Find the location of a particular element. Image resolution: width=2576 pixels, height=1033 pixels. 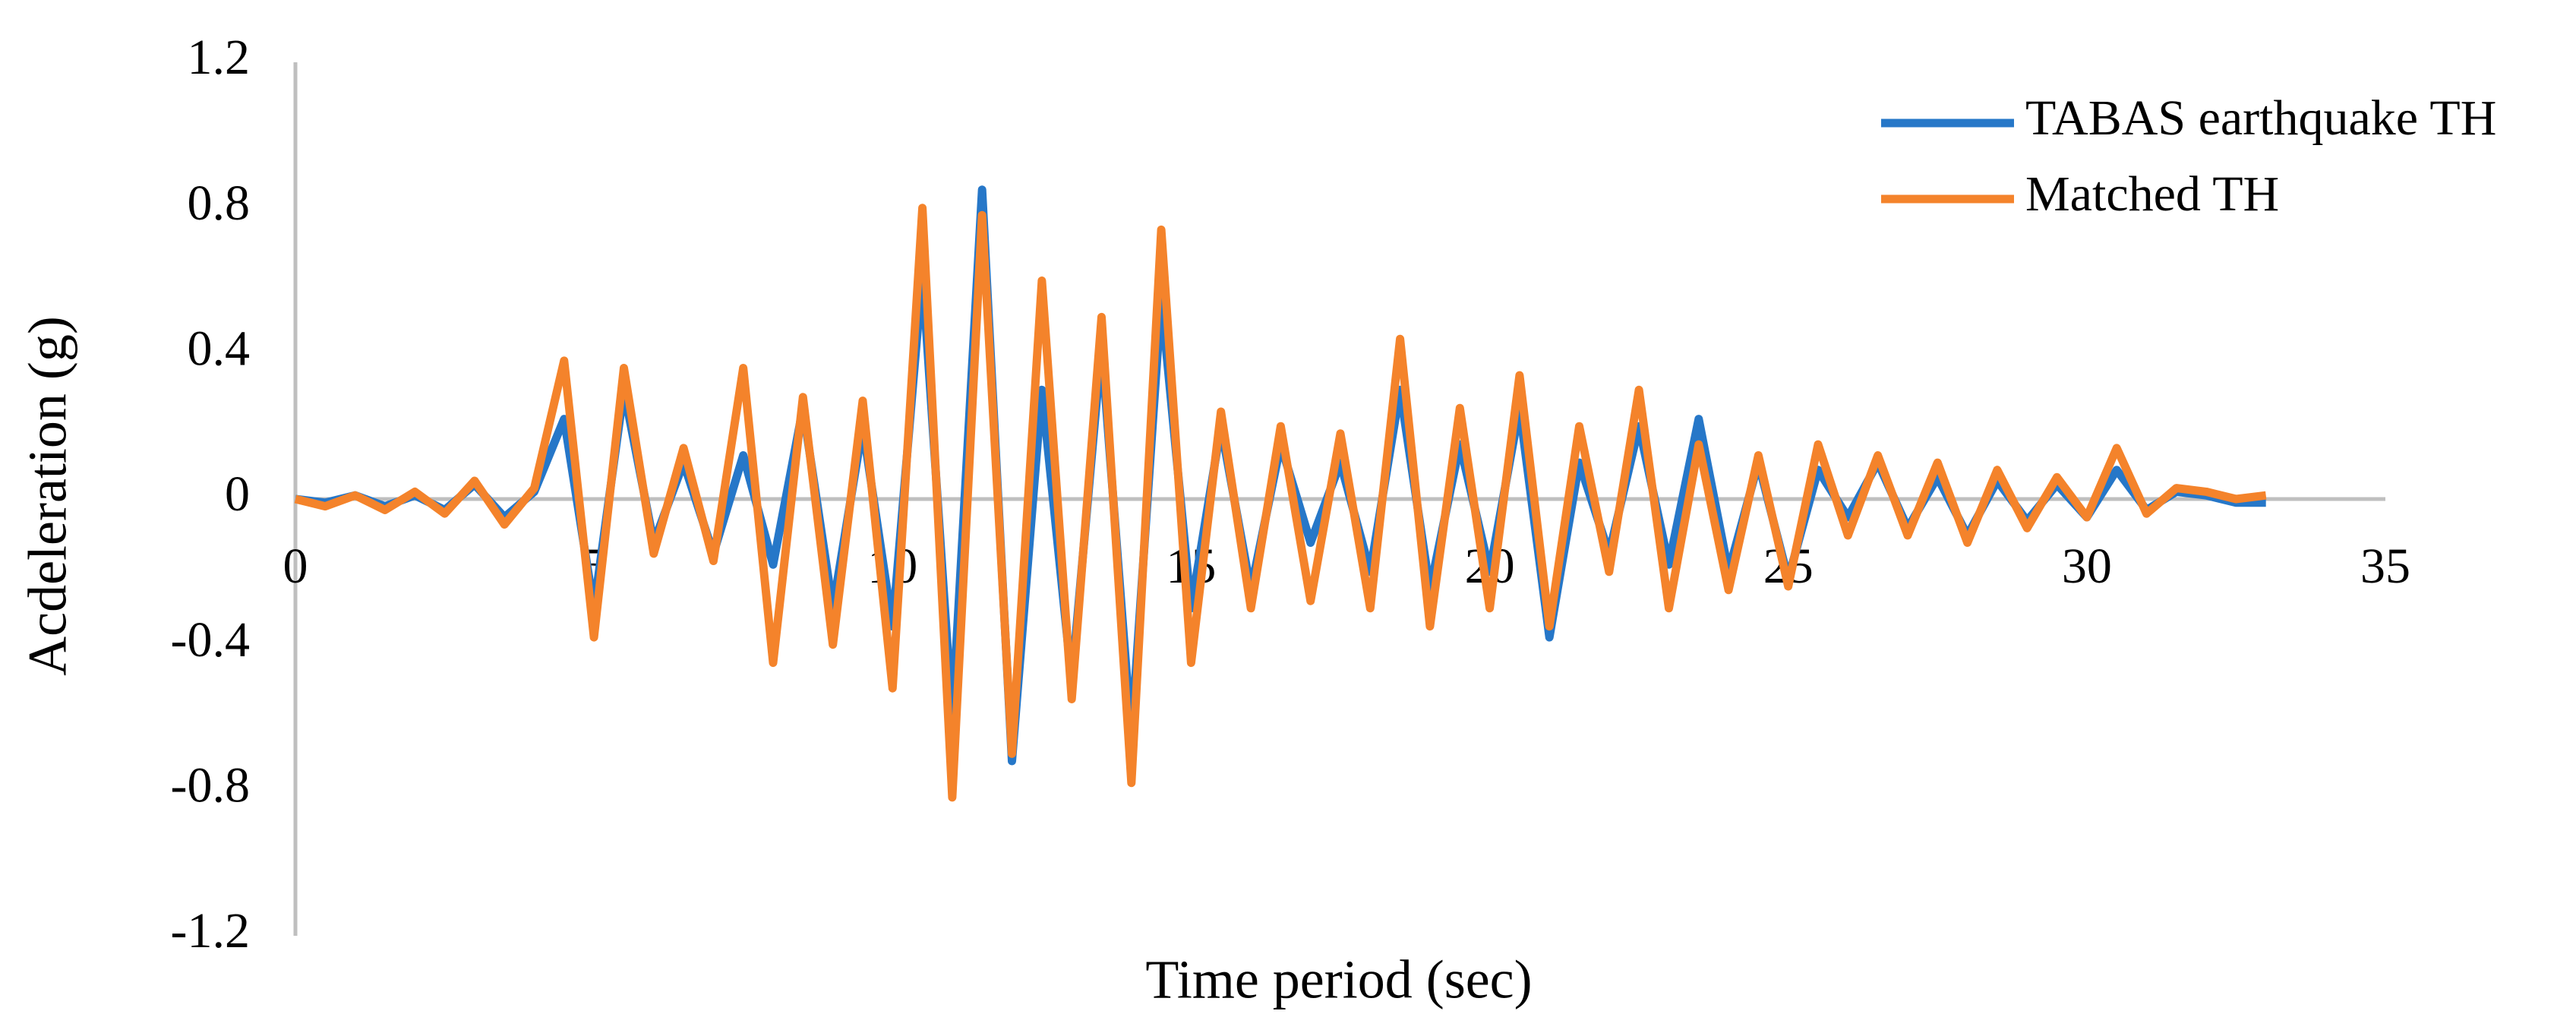

legend-label: Matched TH is located at coordinates (2152, 194).